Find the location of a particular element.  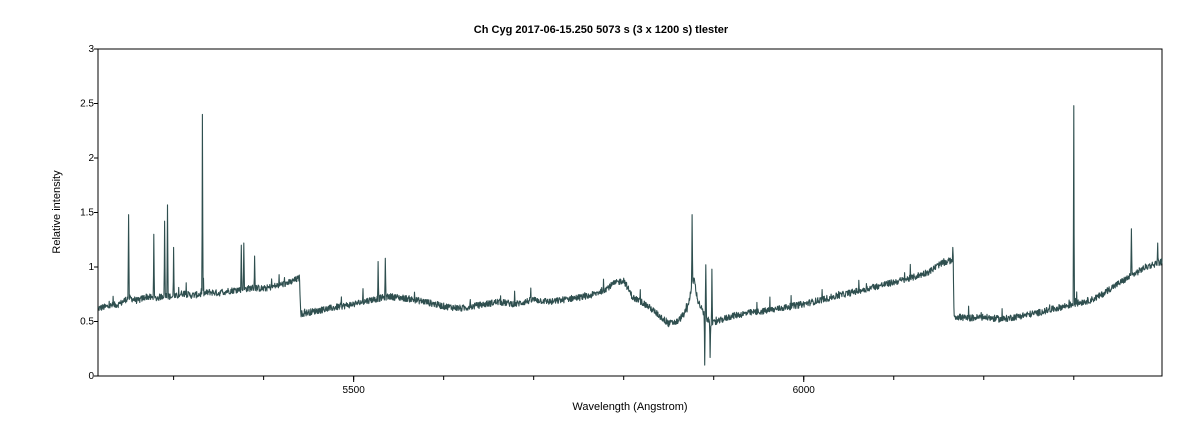

y-tick-label: 2.5 is located at coordinates (87, 104).